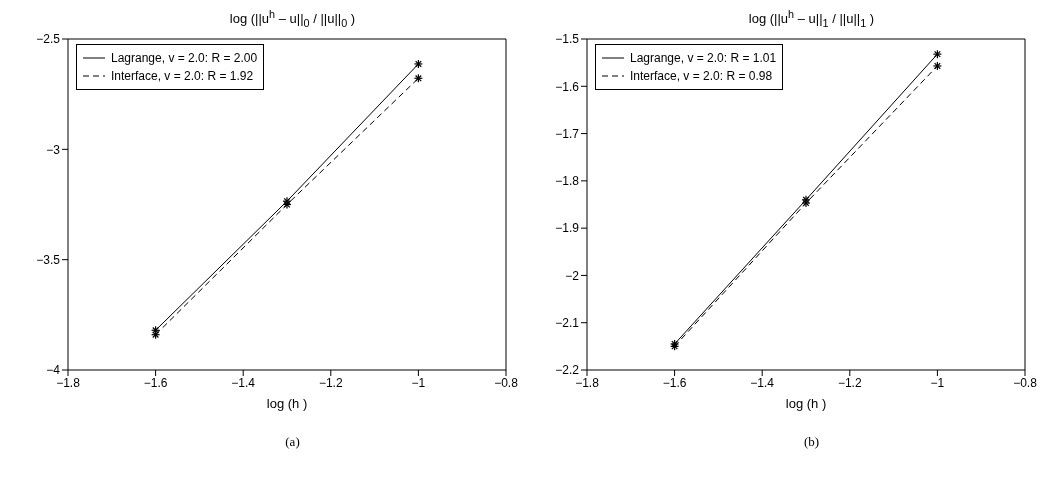 The width and height of the screenshot is (1054, 482). Describe the element at coordinates (567, 370) in the screenshot. I see `y-tick-label: −2.2` at that location.